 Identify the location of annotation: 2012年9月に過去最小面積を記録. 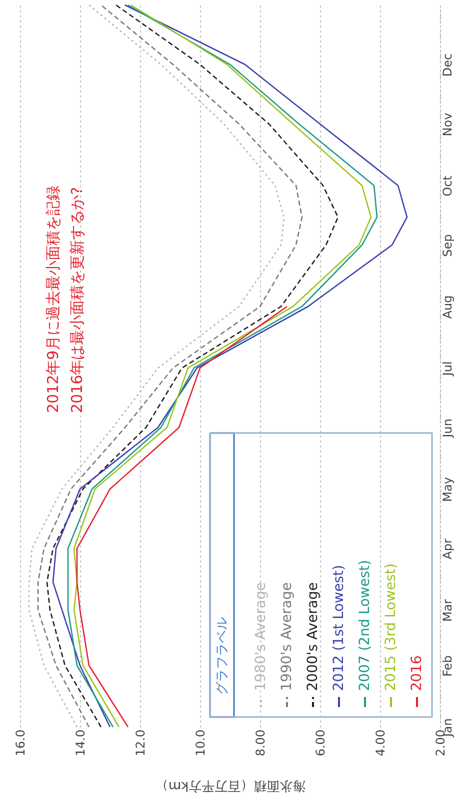
(53, 299).